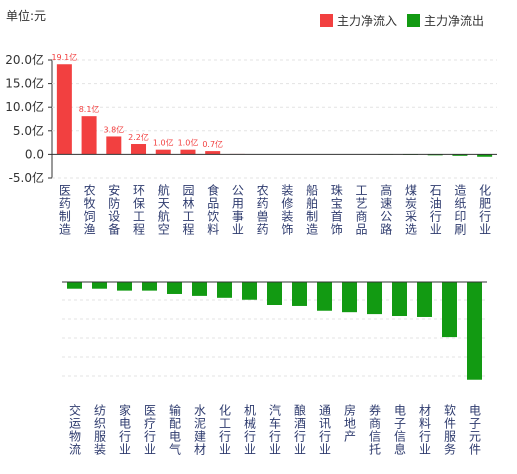  What do you see at coordinates (24, 83) in the screenshot?
I see `y-tick-label: 15.0亿` at bounding box center [24, 83].